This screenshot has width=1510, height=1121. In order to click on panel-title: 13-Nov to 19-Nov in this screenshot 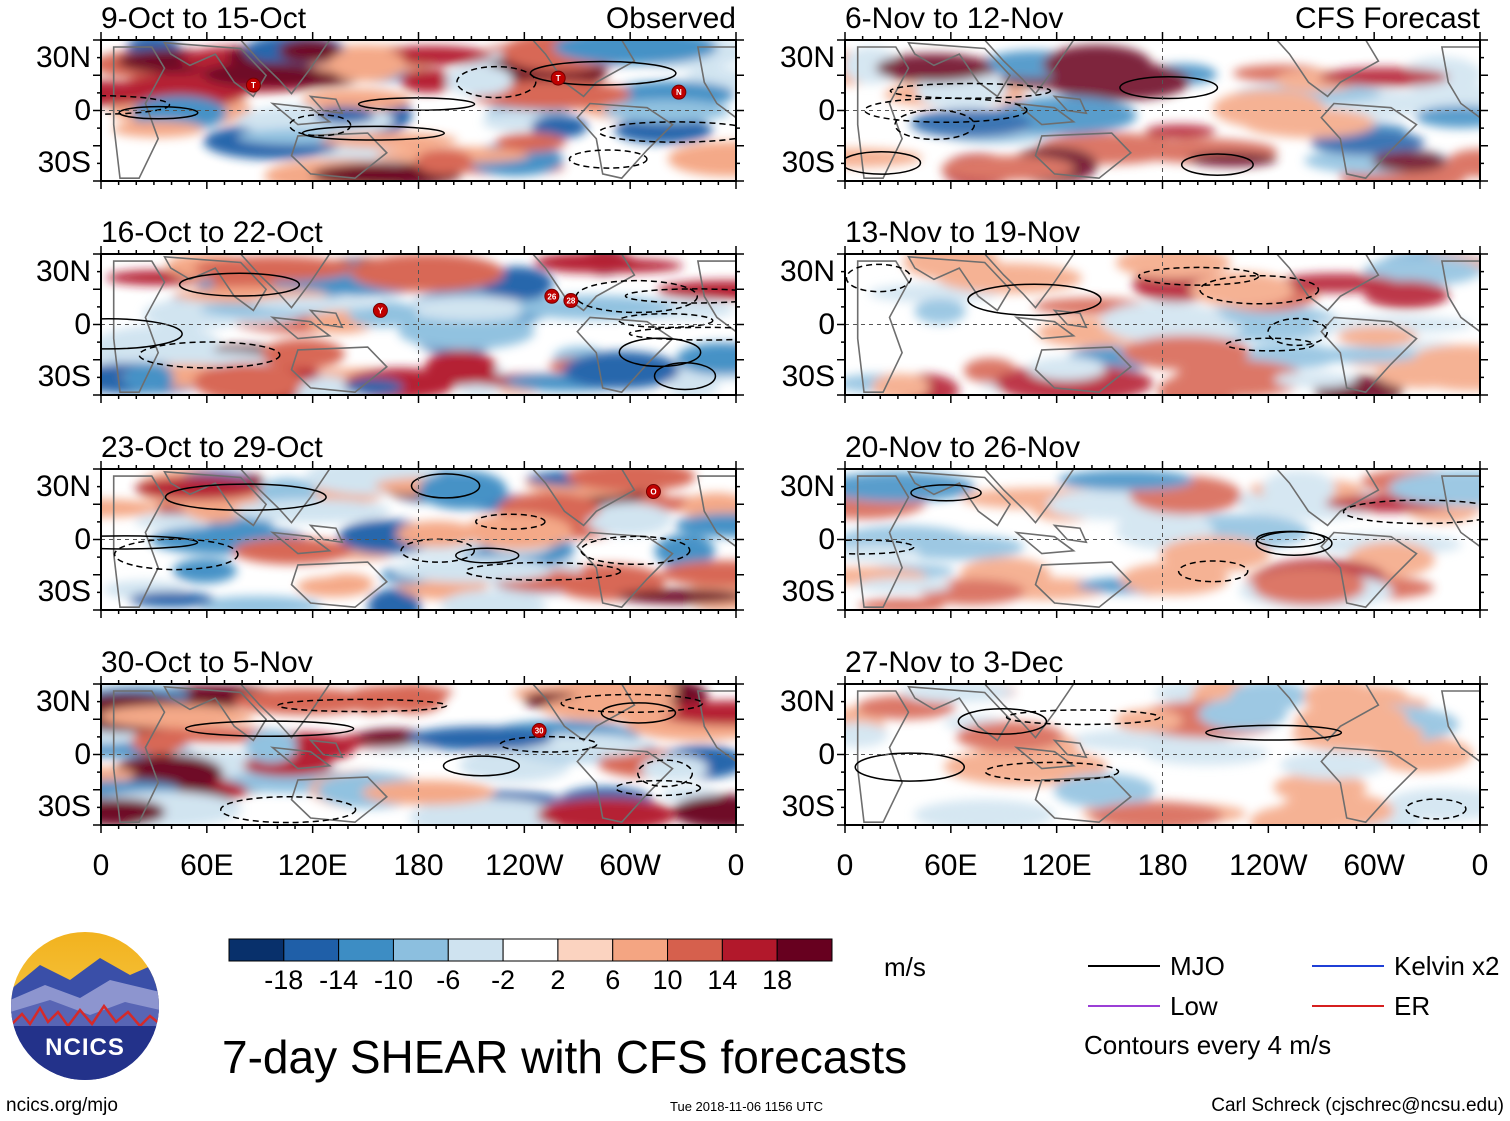, I will do `click(963, 232)`.